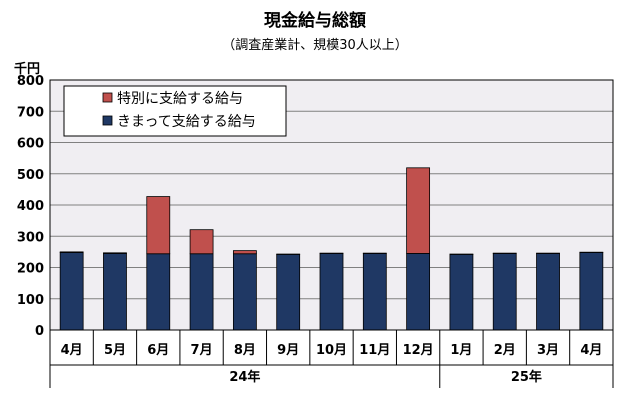 This screenshot has height=400, width=630. What do you see at coordinates (39, 331) in the screenshot?
I see `y-tick-label: 0` at bounding box center [39, 331].